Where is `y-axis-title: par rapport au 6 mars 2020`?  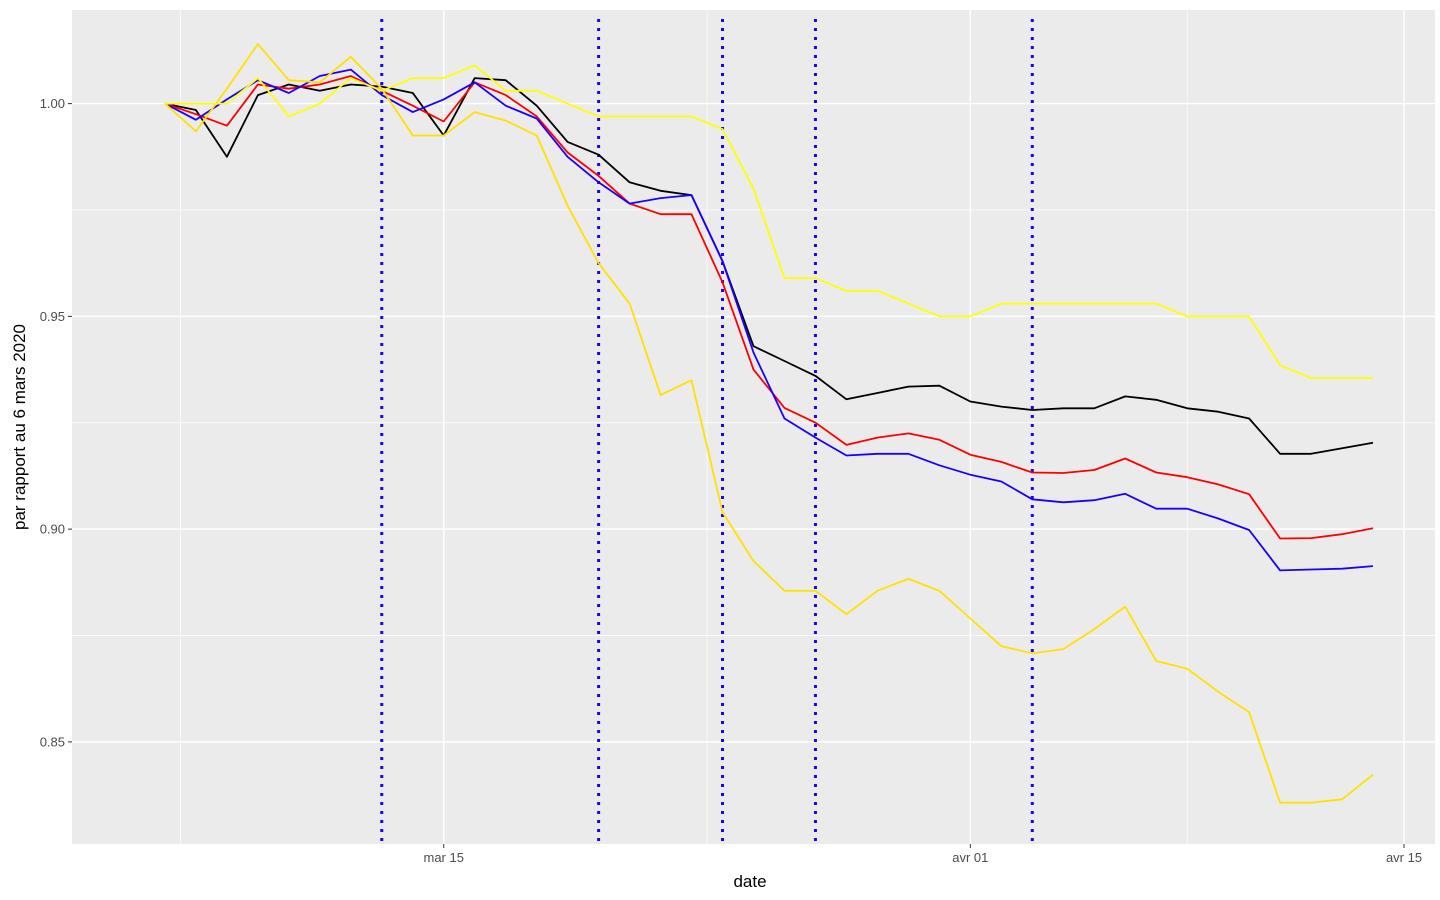
y-axis-title: par rapport au 6 mars 2020 is located at coordinates (19, 427).